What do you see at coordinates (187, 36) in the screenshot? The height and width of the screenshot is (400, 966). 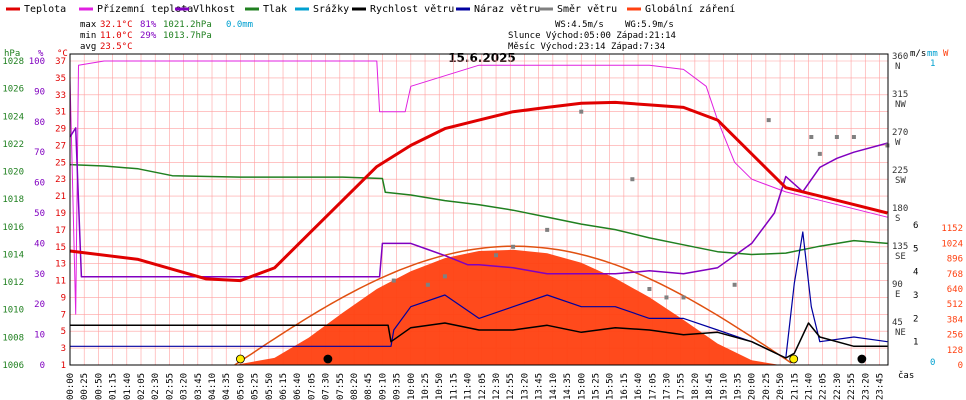 I see `stats-min-press: 1013.7hPa` at bounding box center [187, 36].